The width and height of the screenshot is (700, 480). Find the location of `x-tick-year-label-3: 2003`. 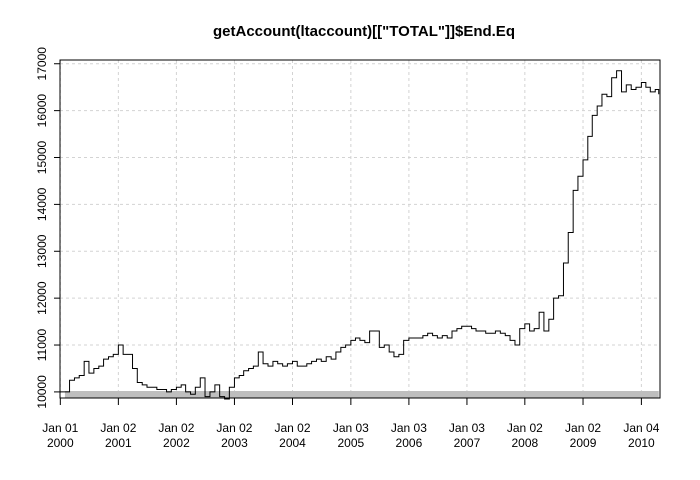

x-tick-year-label-3: 2003 is located at coordinates (234, 443).